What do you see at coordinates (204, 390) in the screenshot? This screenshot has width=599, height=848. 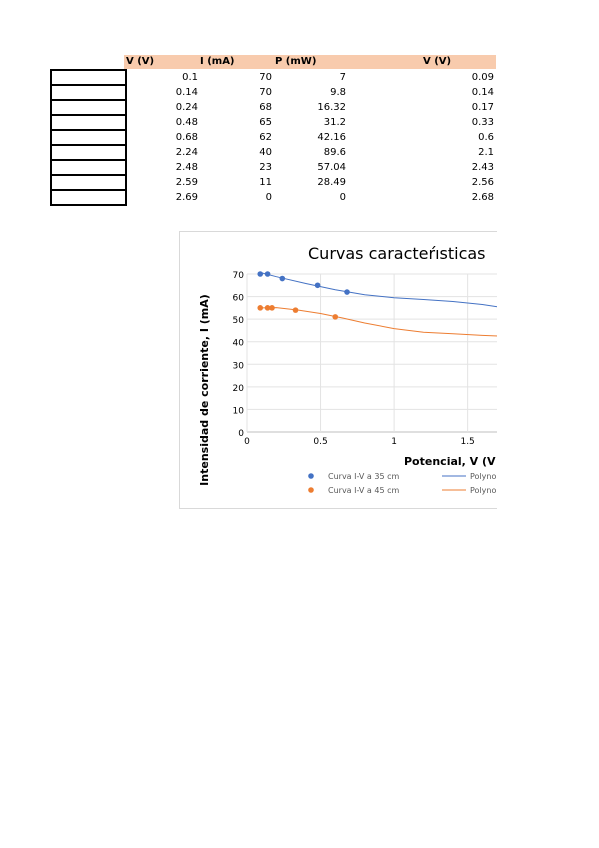 I see `y-axis-label: Intensidad de corriente, I (mA)` at bounding box center [204, 390].